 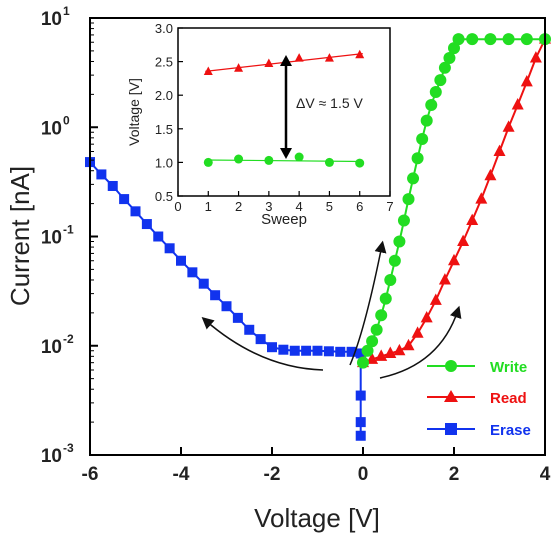 I want to click on legend-erase-marker, so click(x=451, y=429).